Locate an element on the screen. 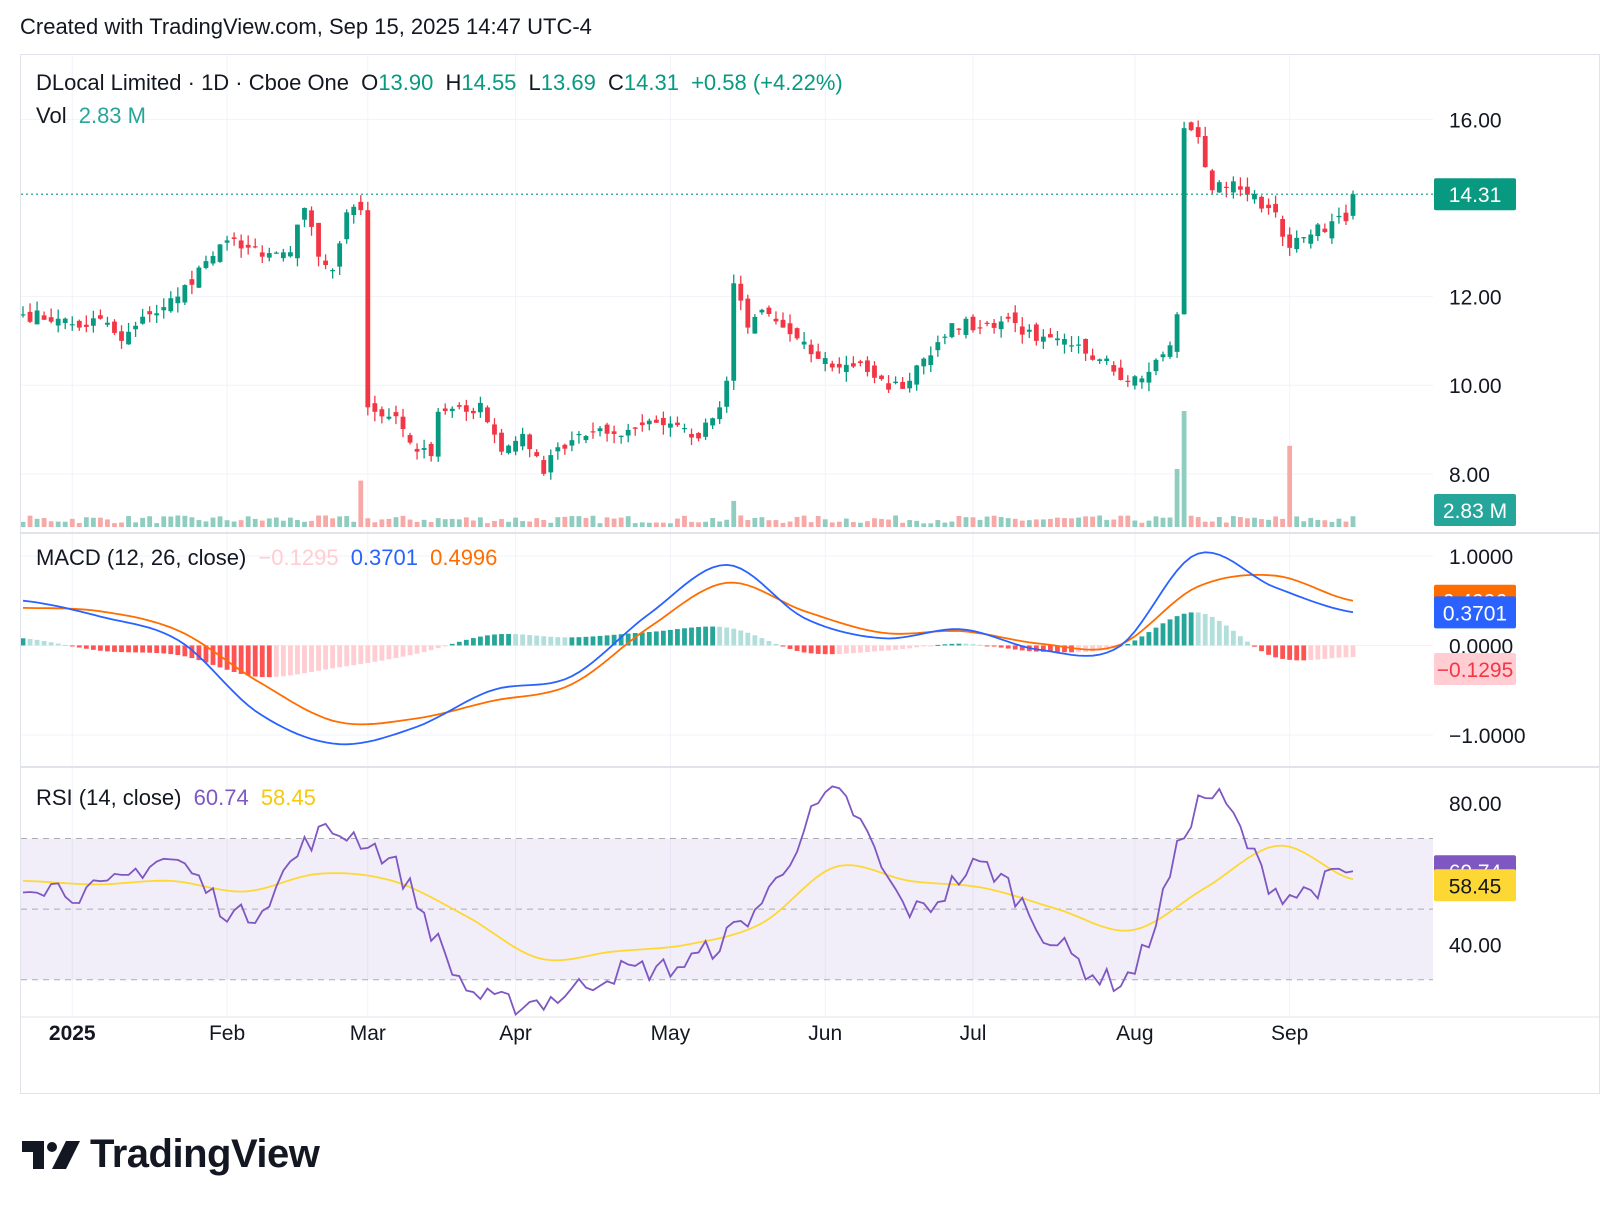 This screenshot has width=1614, height=1208. price-badge-bg is located at coordinates (1475, 194).